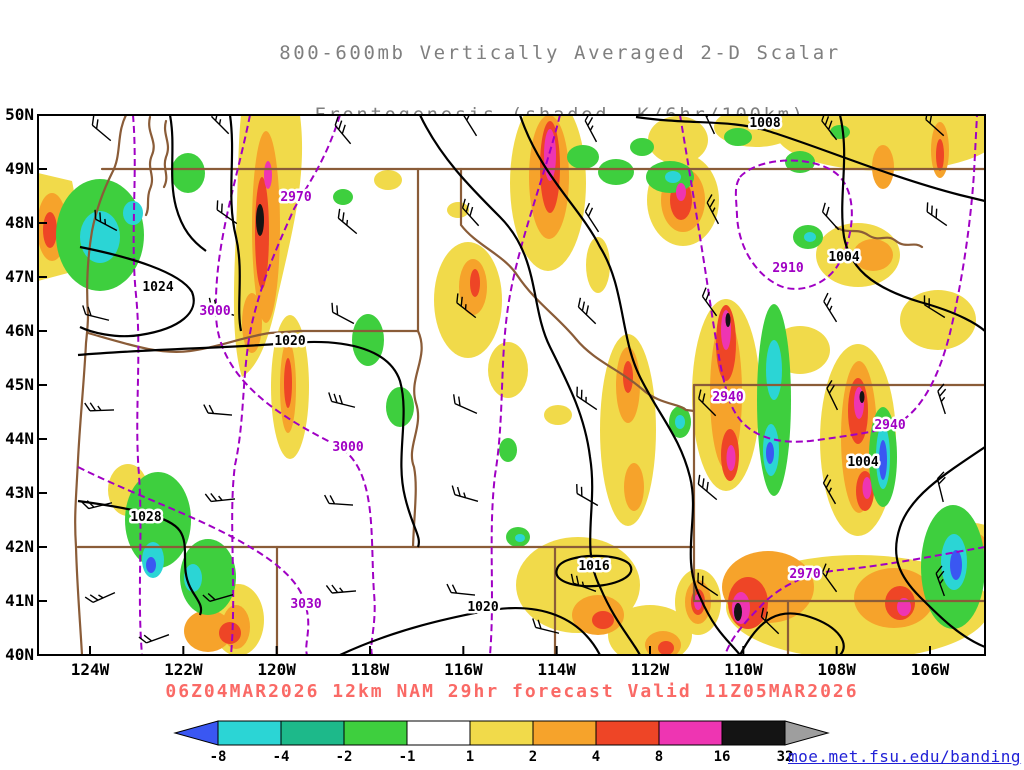 This screenshot has width=1024, height=770. I want to click on lat-label: 46N, so click(19, 330).